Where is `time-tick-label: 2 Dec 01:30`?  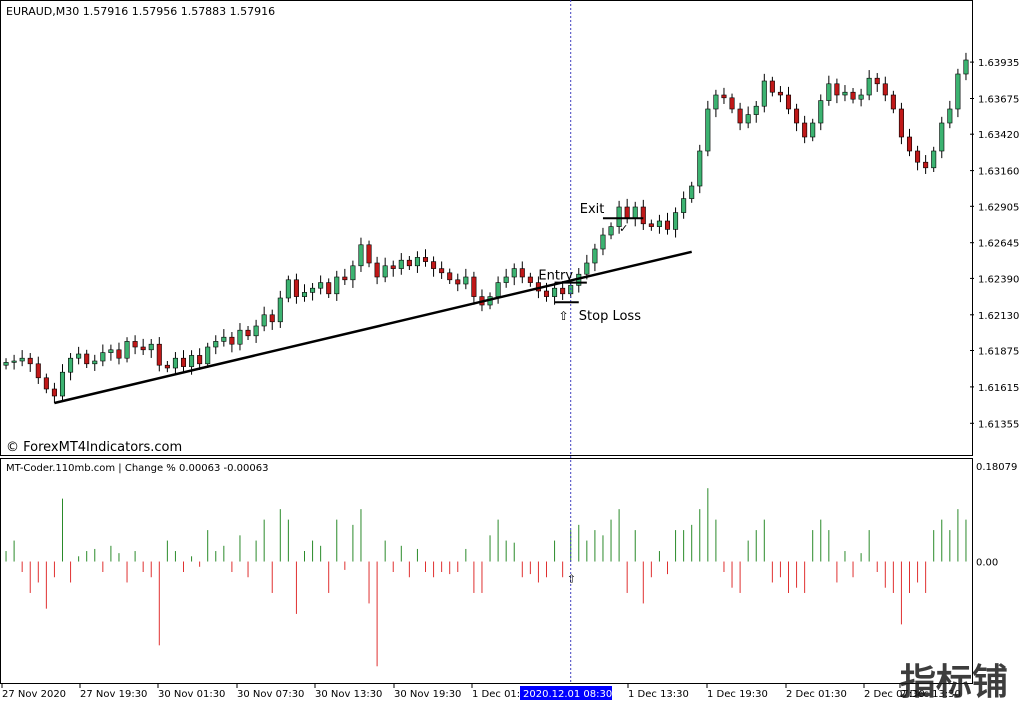
time-tick-label: 2 Dec 01:30 is located at coordinates (816, 694).